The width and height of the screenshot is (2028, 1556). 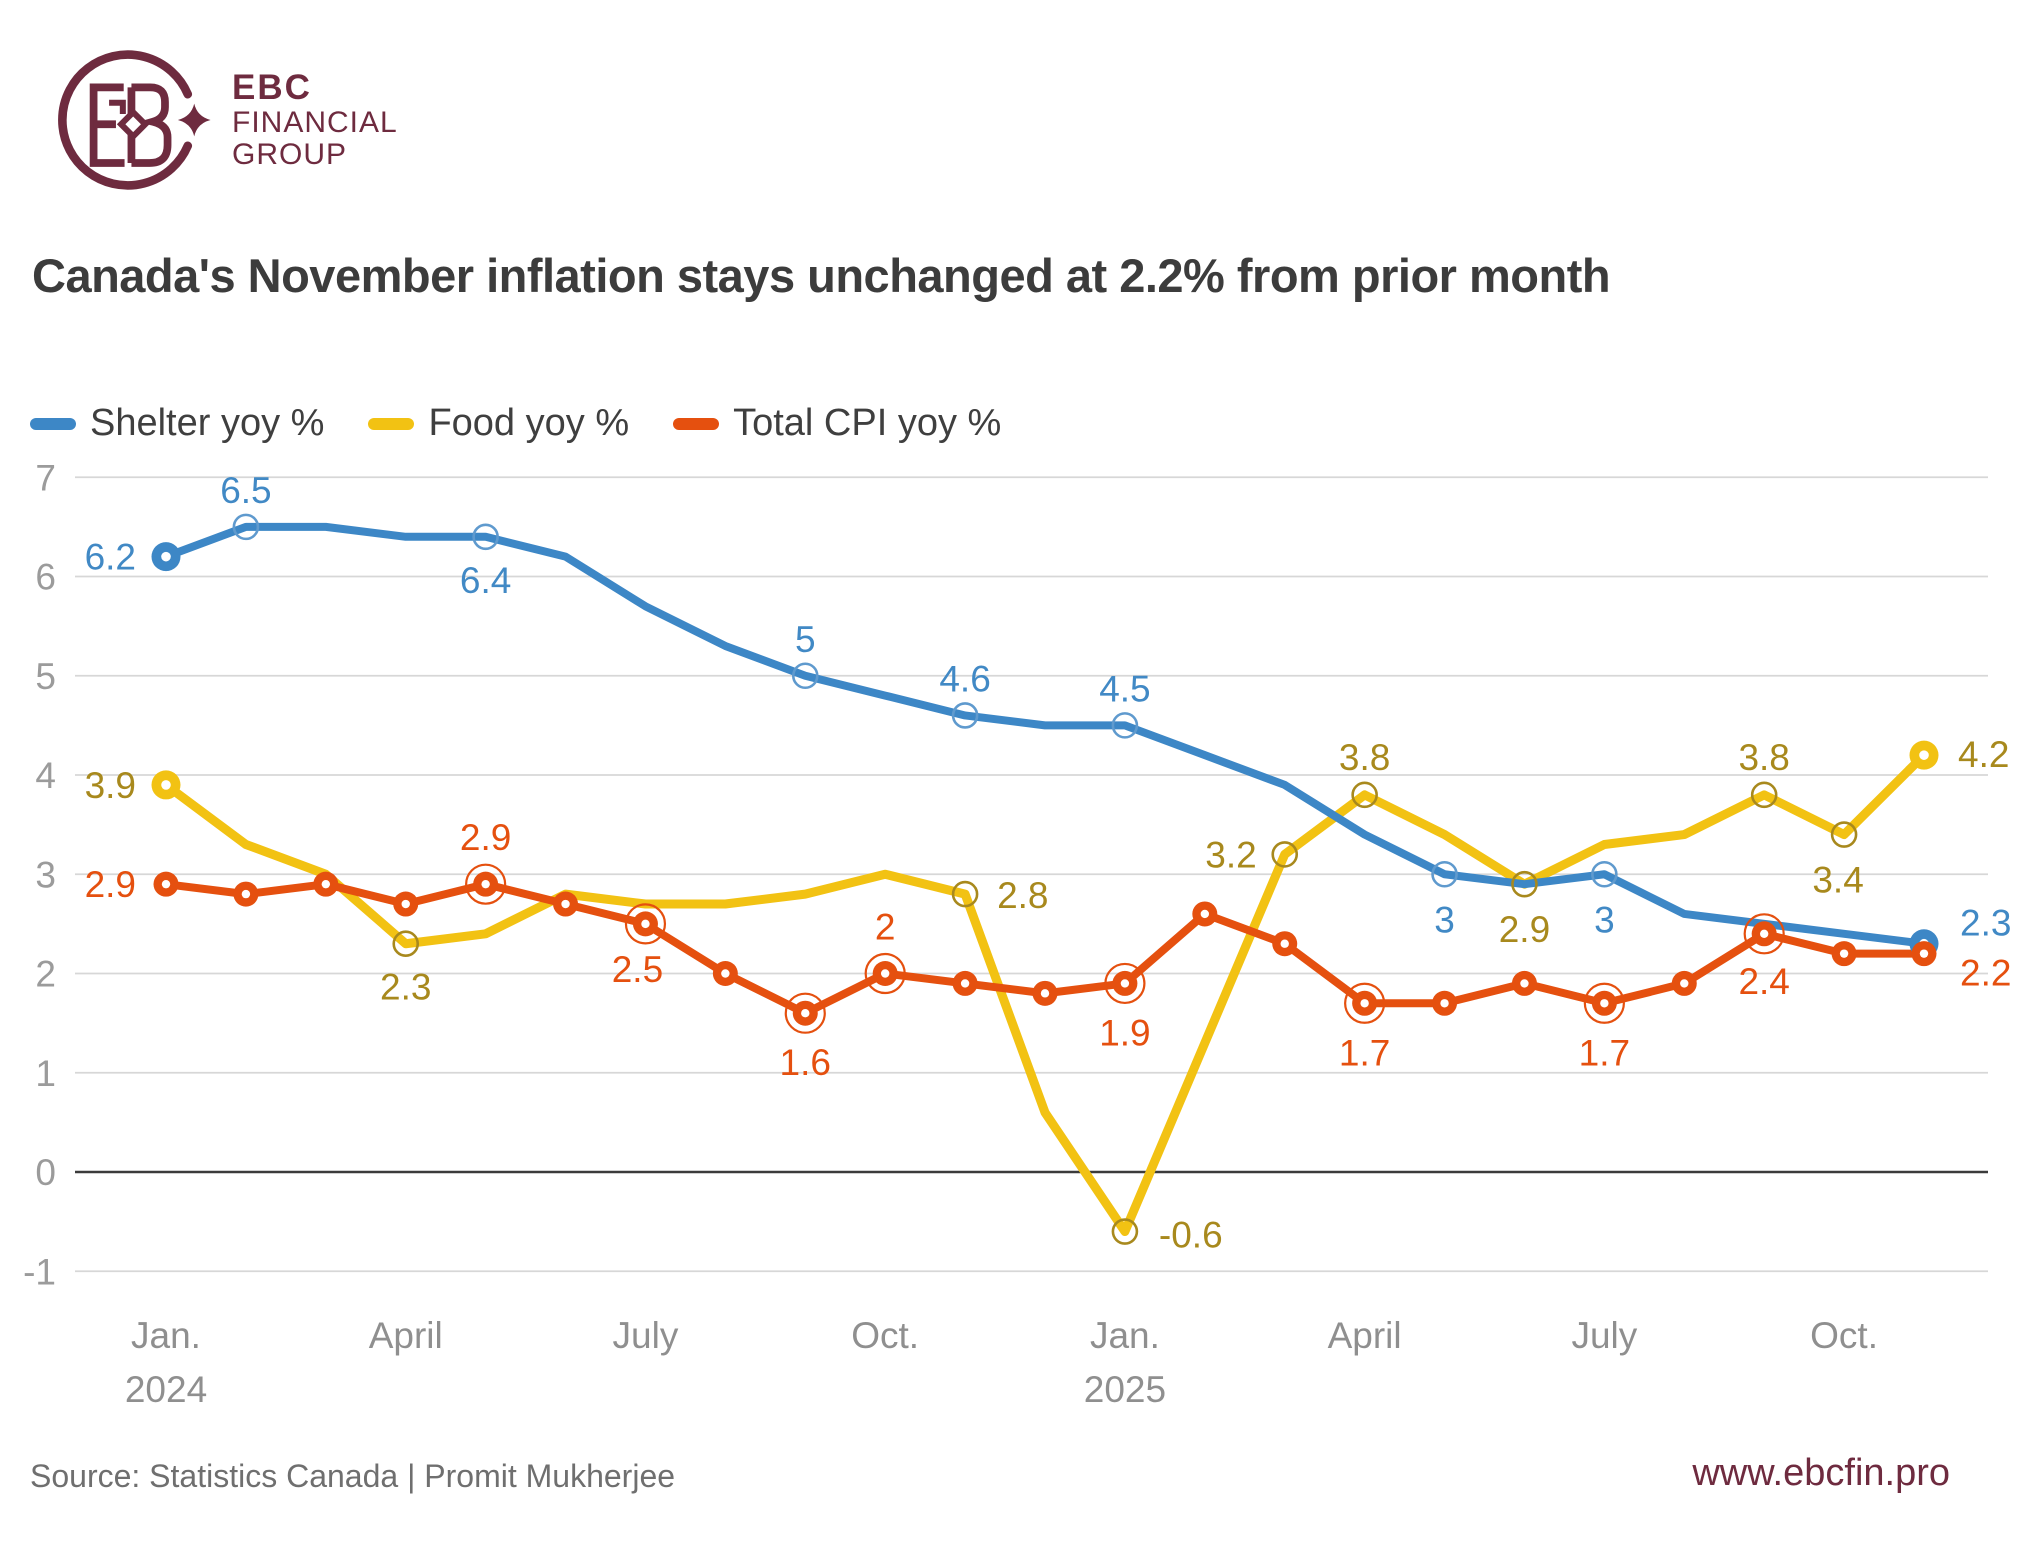 I want to click on data-label: 6.4, so click(x=485, y=580).